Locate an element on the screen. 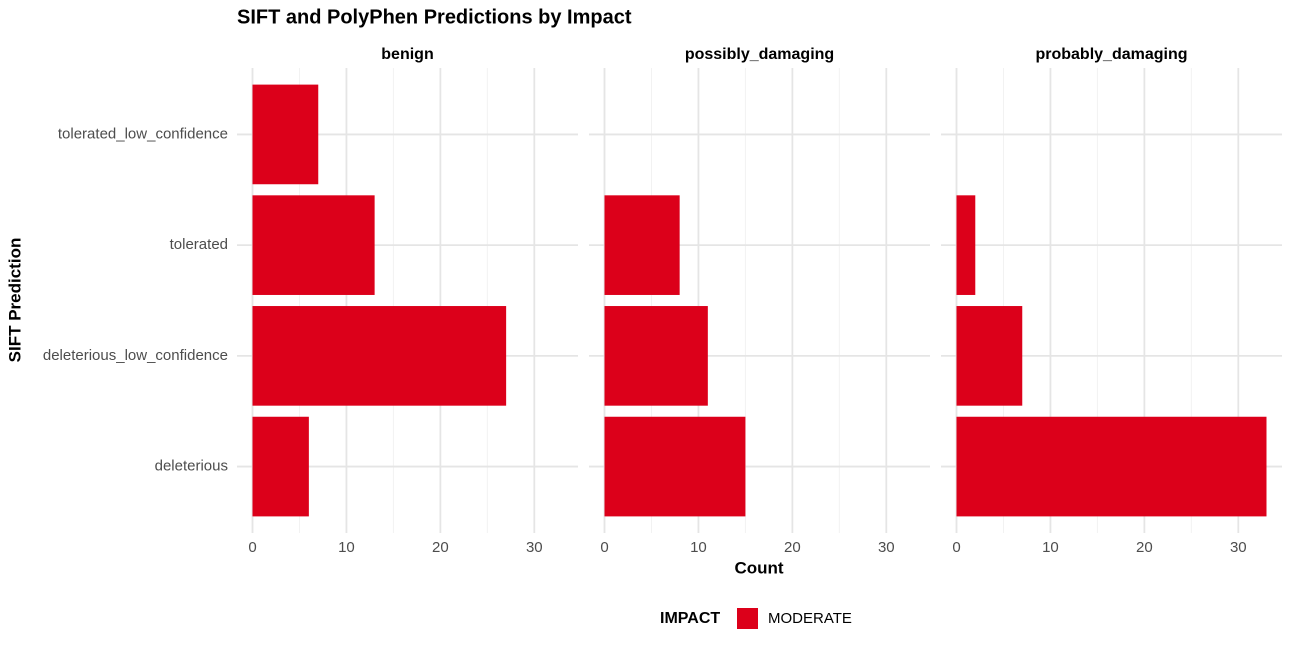  y-axis-label: SIFT Prediction is located at coordinates (14, 300).